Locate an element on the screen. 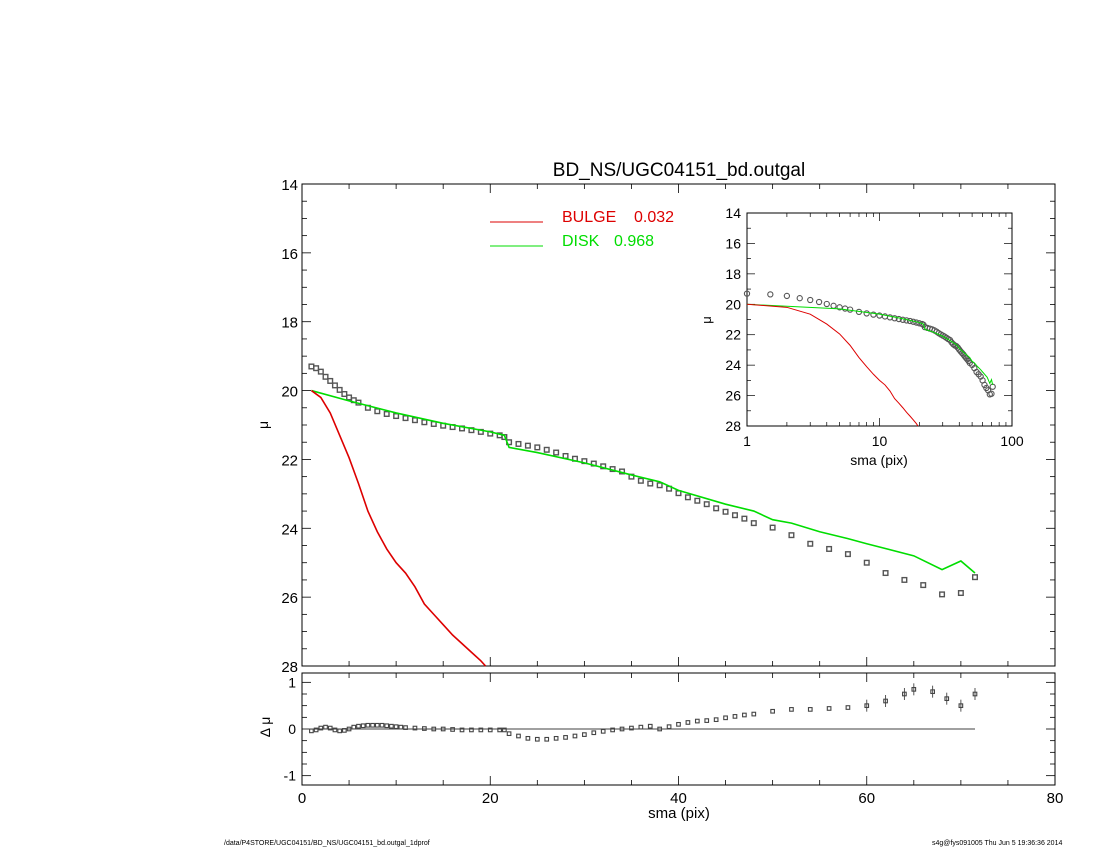 The image size is (1100, 850). inset-panel-frame is located at coordinates (879, 319).